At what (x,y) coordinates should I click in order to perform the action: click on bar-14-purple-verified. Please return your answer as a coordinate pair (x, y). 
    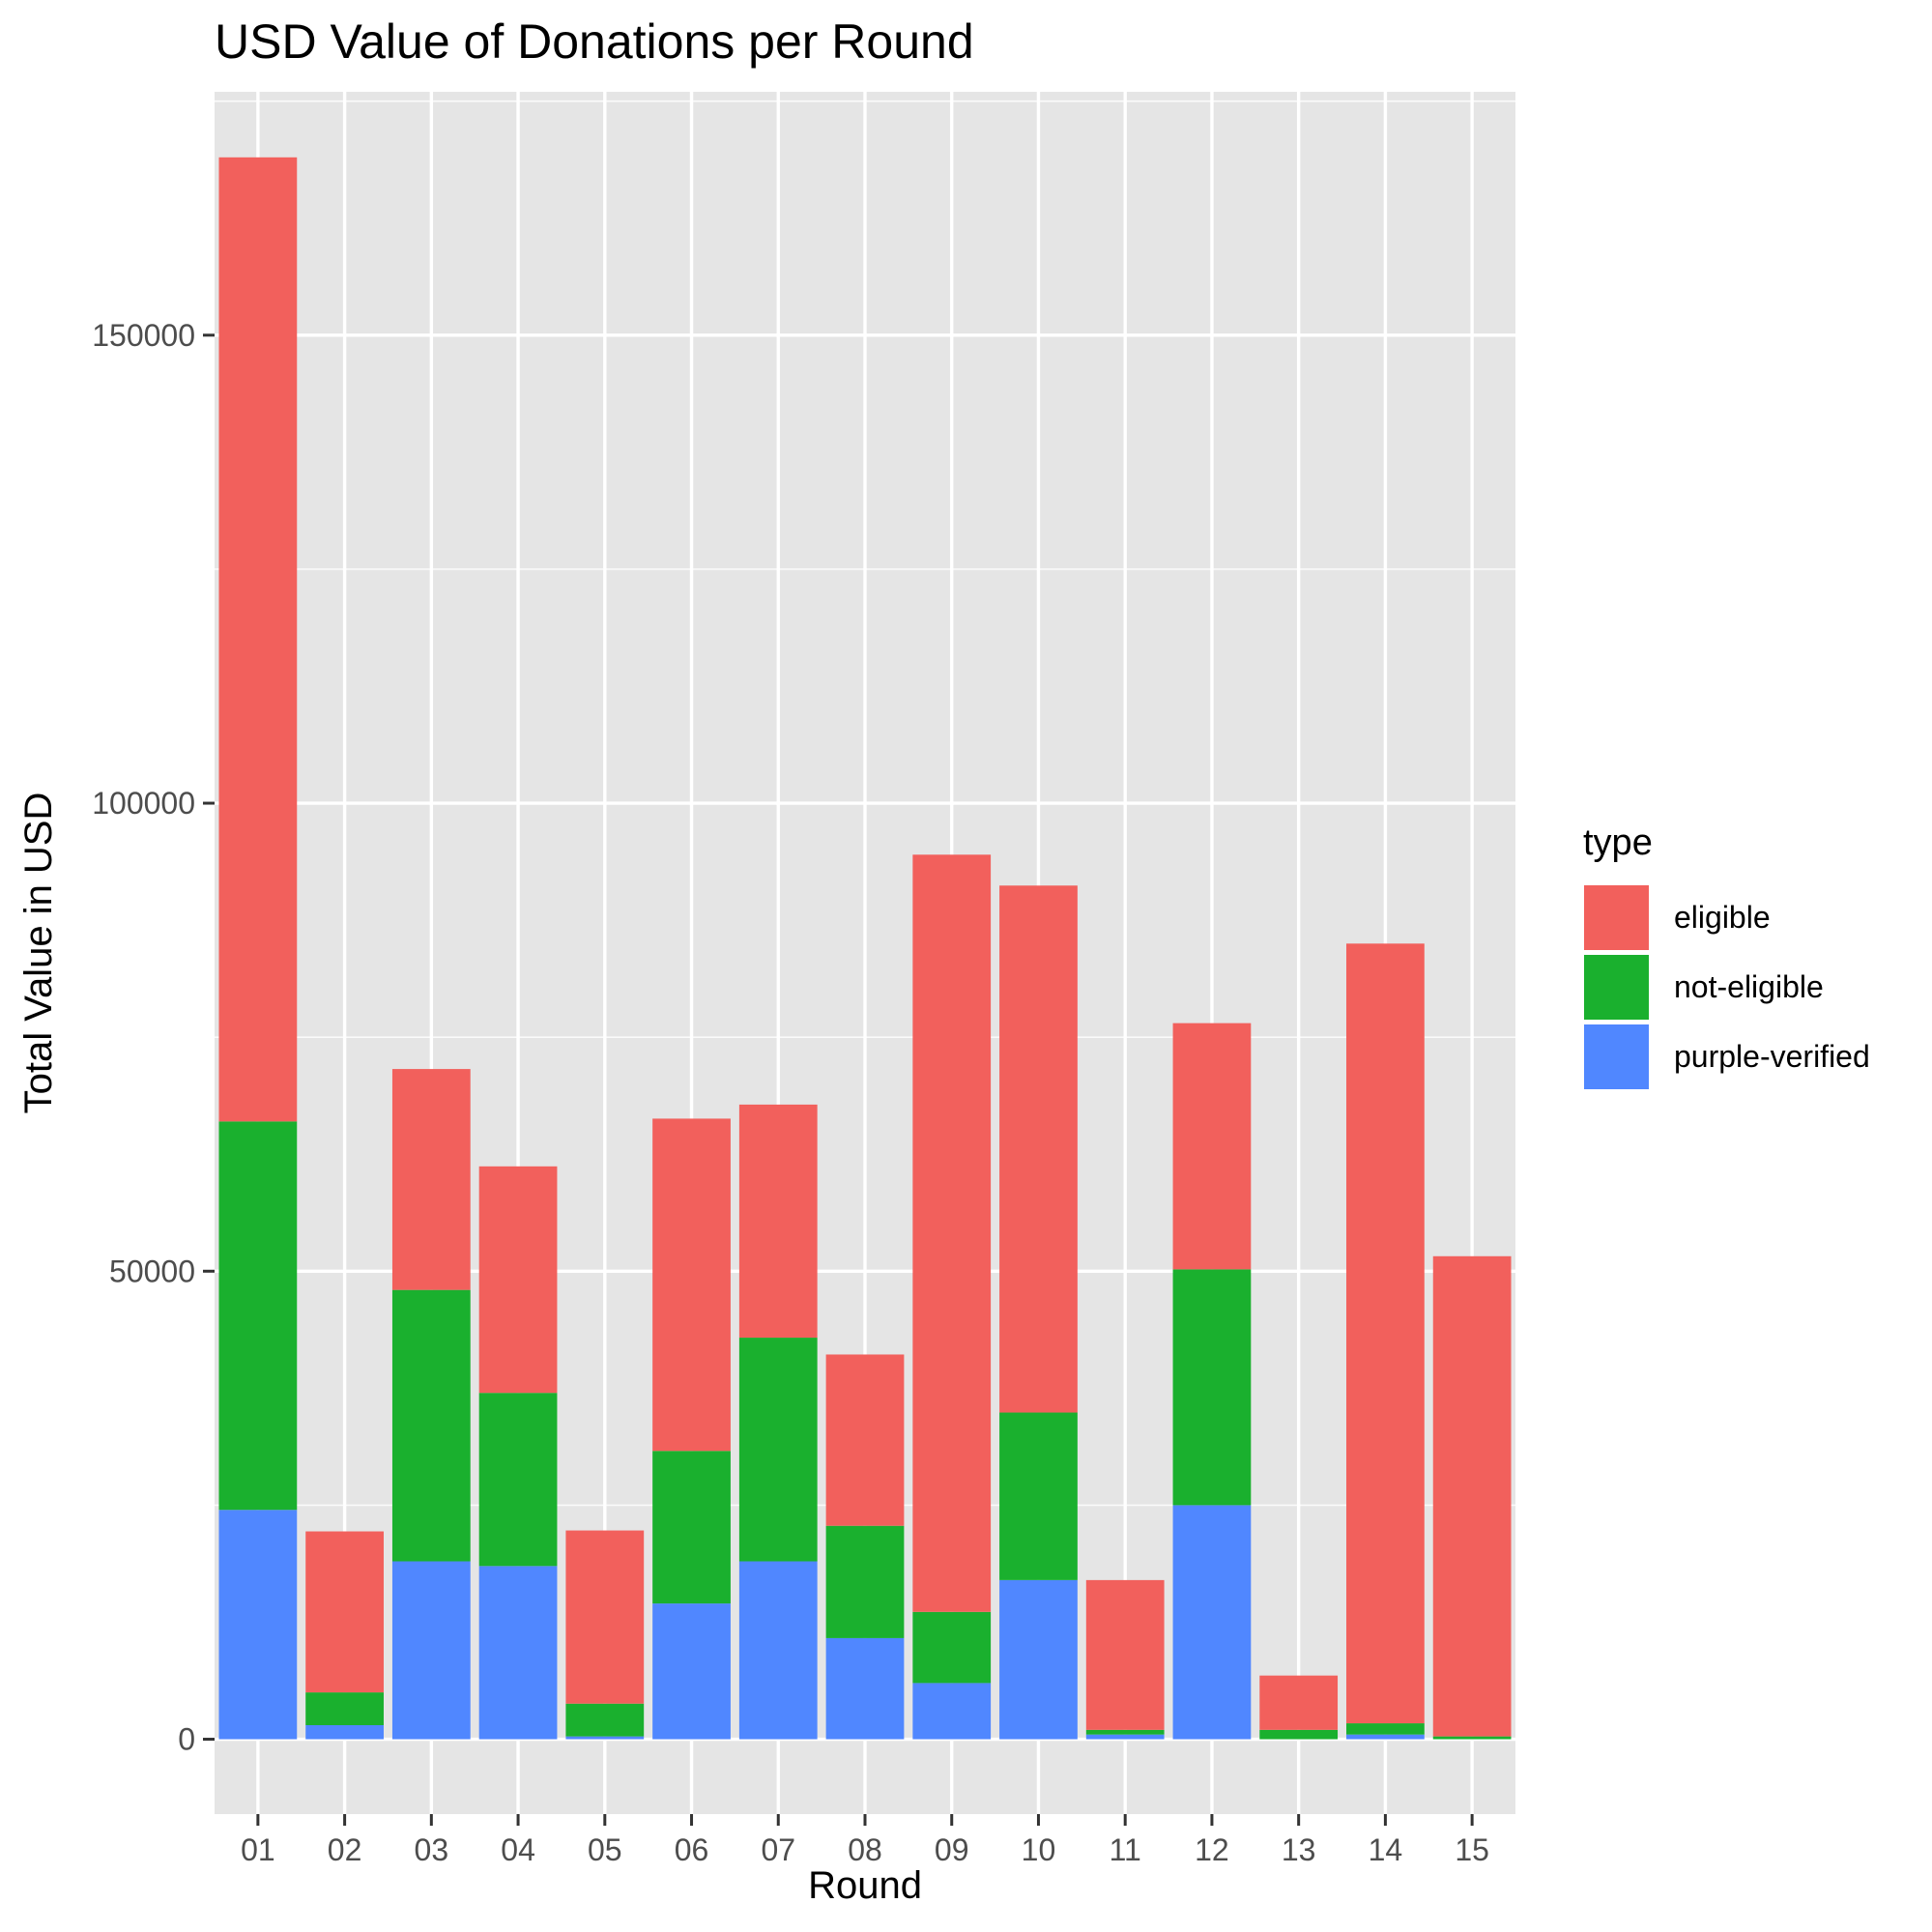
    Looking at the image, I should click on (1385, 1737).